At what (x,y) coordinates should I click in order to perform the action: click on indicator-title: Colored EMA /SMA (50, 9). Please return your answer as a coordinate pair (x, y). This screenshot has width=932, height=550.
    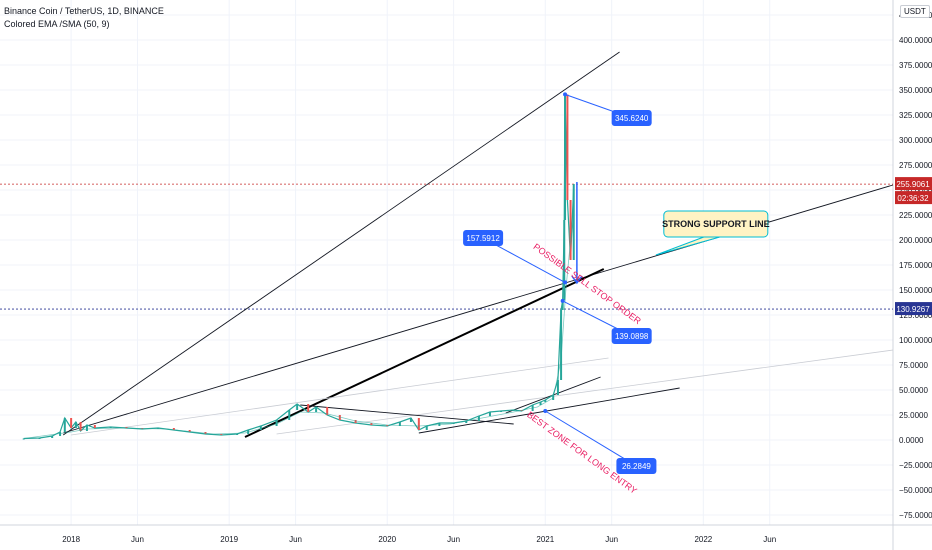
    Looking at the image, I should click on (57, 24).